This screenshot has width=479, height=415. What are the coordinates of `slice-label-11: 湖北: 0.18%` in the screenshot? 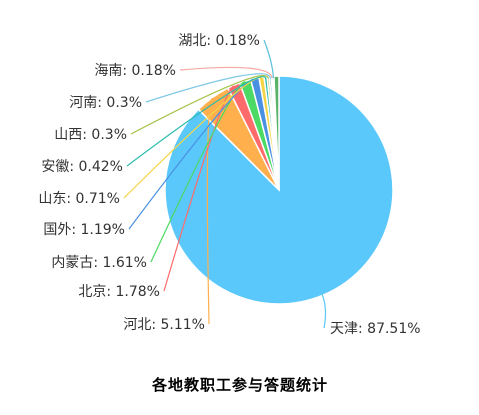 It's located at (219, 41).